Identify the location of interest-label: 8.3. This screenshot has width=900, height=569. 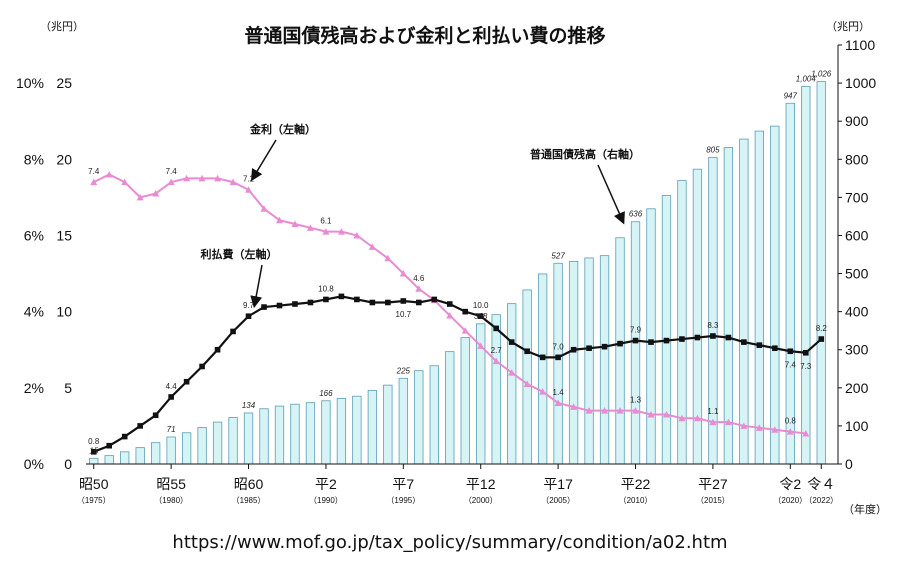
(713, 325).